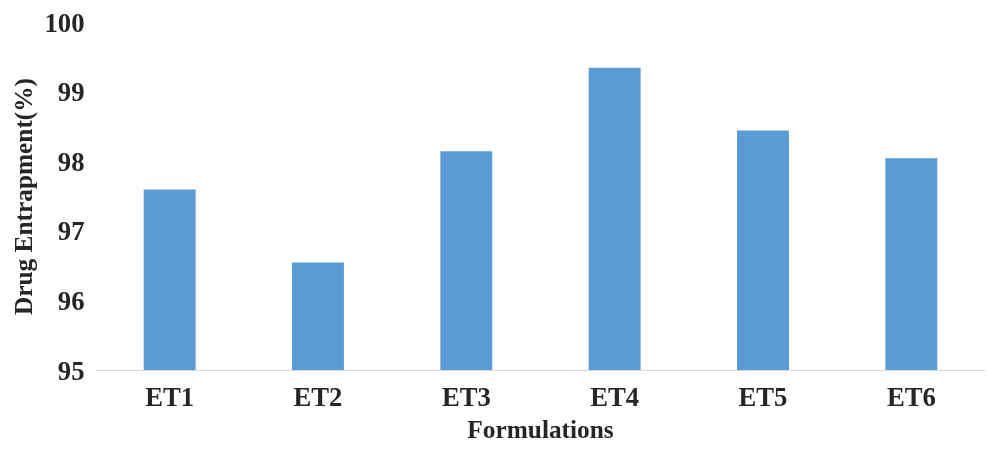  Describe the element at coordinates (911, 396) in the screenshot. I see `x-tick-label: ET6` at that location.